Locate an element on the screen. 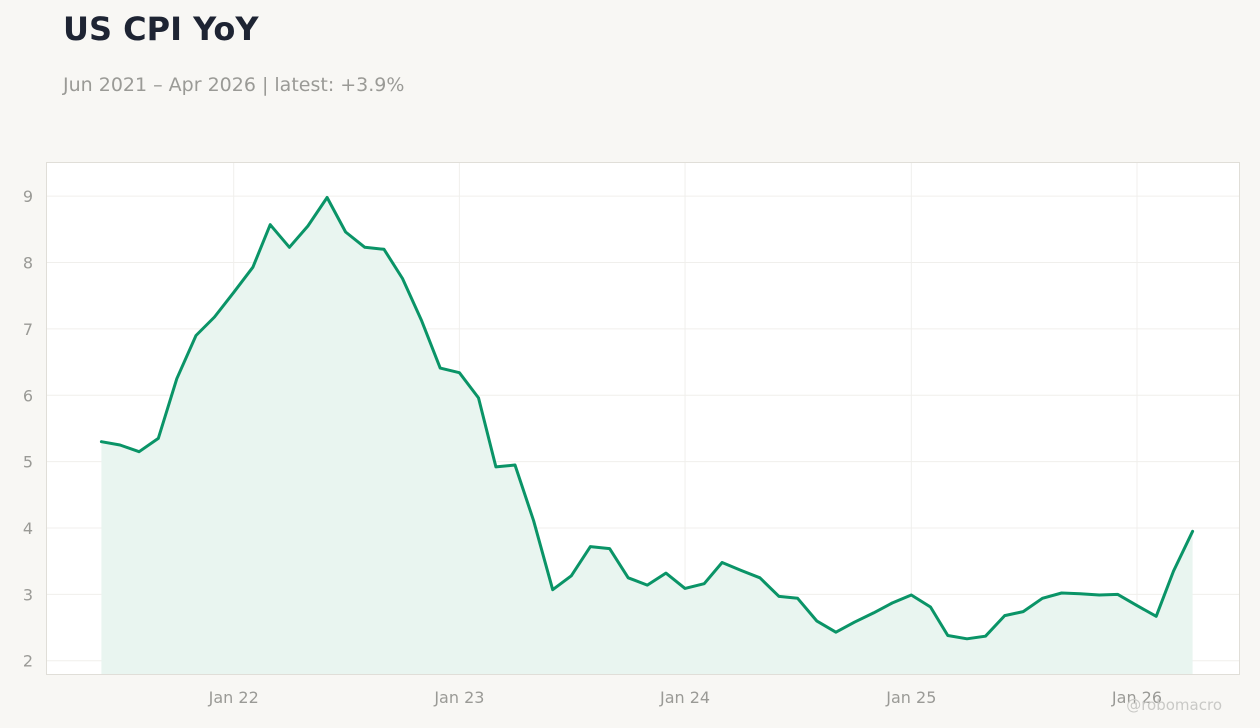  x-axis-ticks: Jan 22 Jan 23 Jan 24 Jan 25 Jan 26 is located at coordinates (685, 697).